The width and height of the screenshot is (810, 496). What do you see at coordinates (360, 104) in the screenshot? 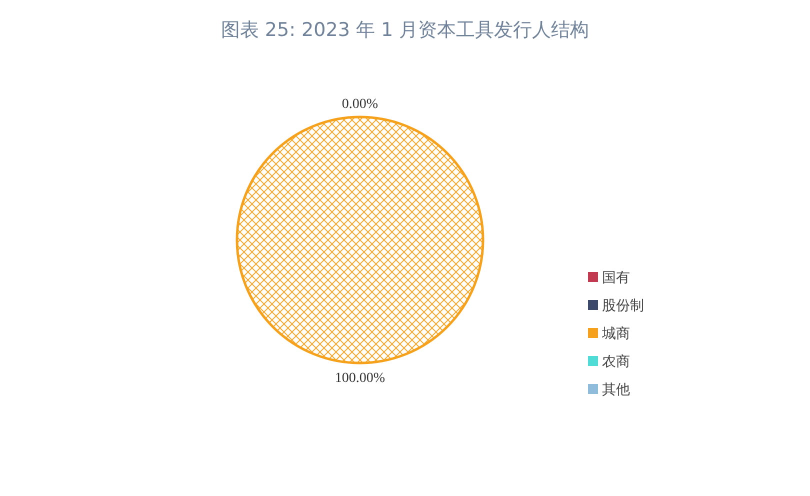
I see `text: 0.00%` at bounding box center [360, 104].